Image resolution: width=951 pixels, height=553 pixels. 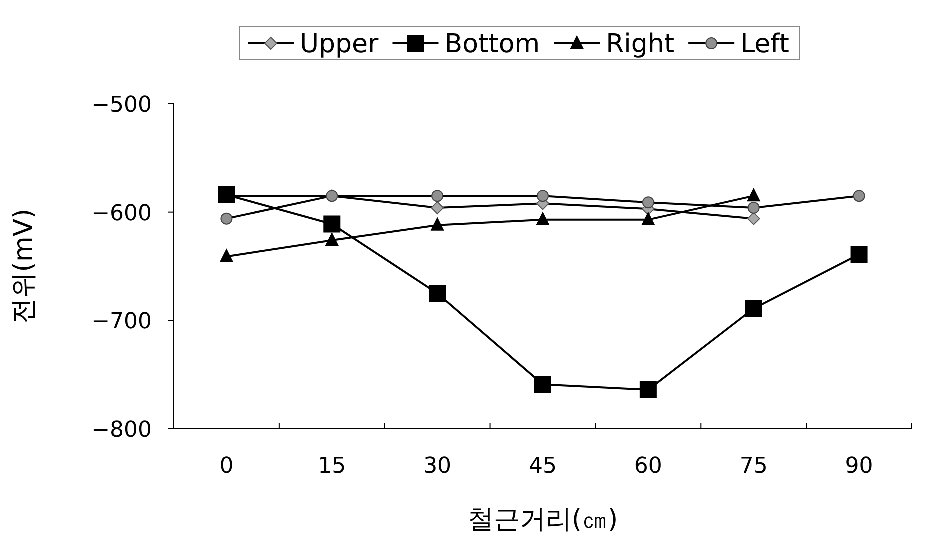 What do you see at coordinates (227, 466) in the screenshot?
I see `x-tick-label: 0` at bounding box center [227, 466].